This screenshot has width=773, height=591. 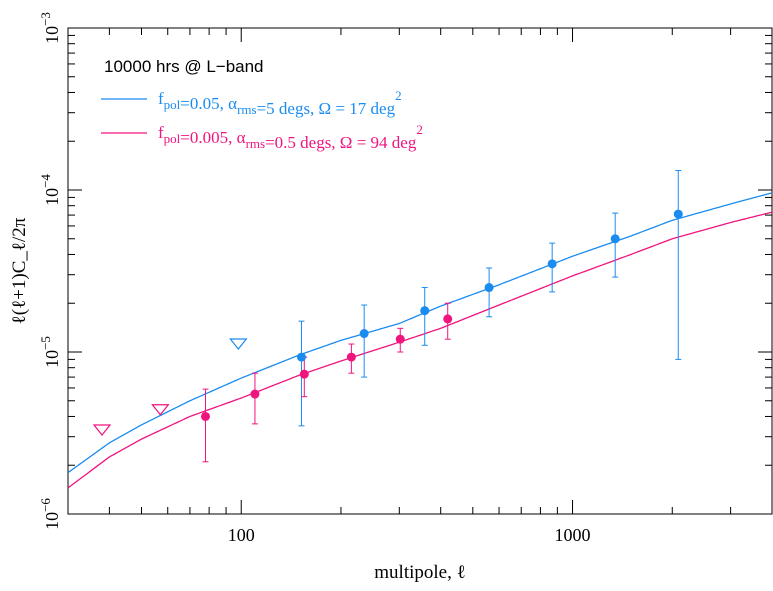 What do you see at coordinates (419, 572) in the screenshot?
I see `x-axis-label: multipole, ℓ` at bounding box center [419, 572].